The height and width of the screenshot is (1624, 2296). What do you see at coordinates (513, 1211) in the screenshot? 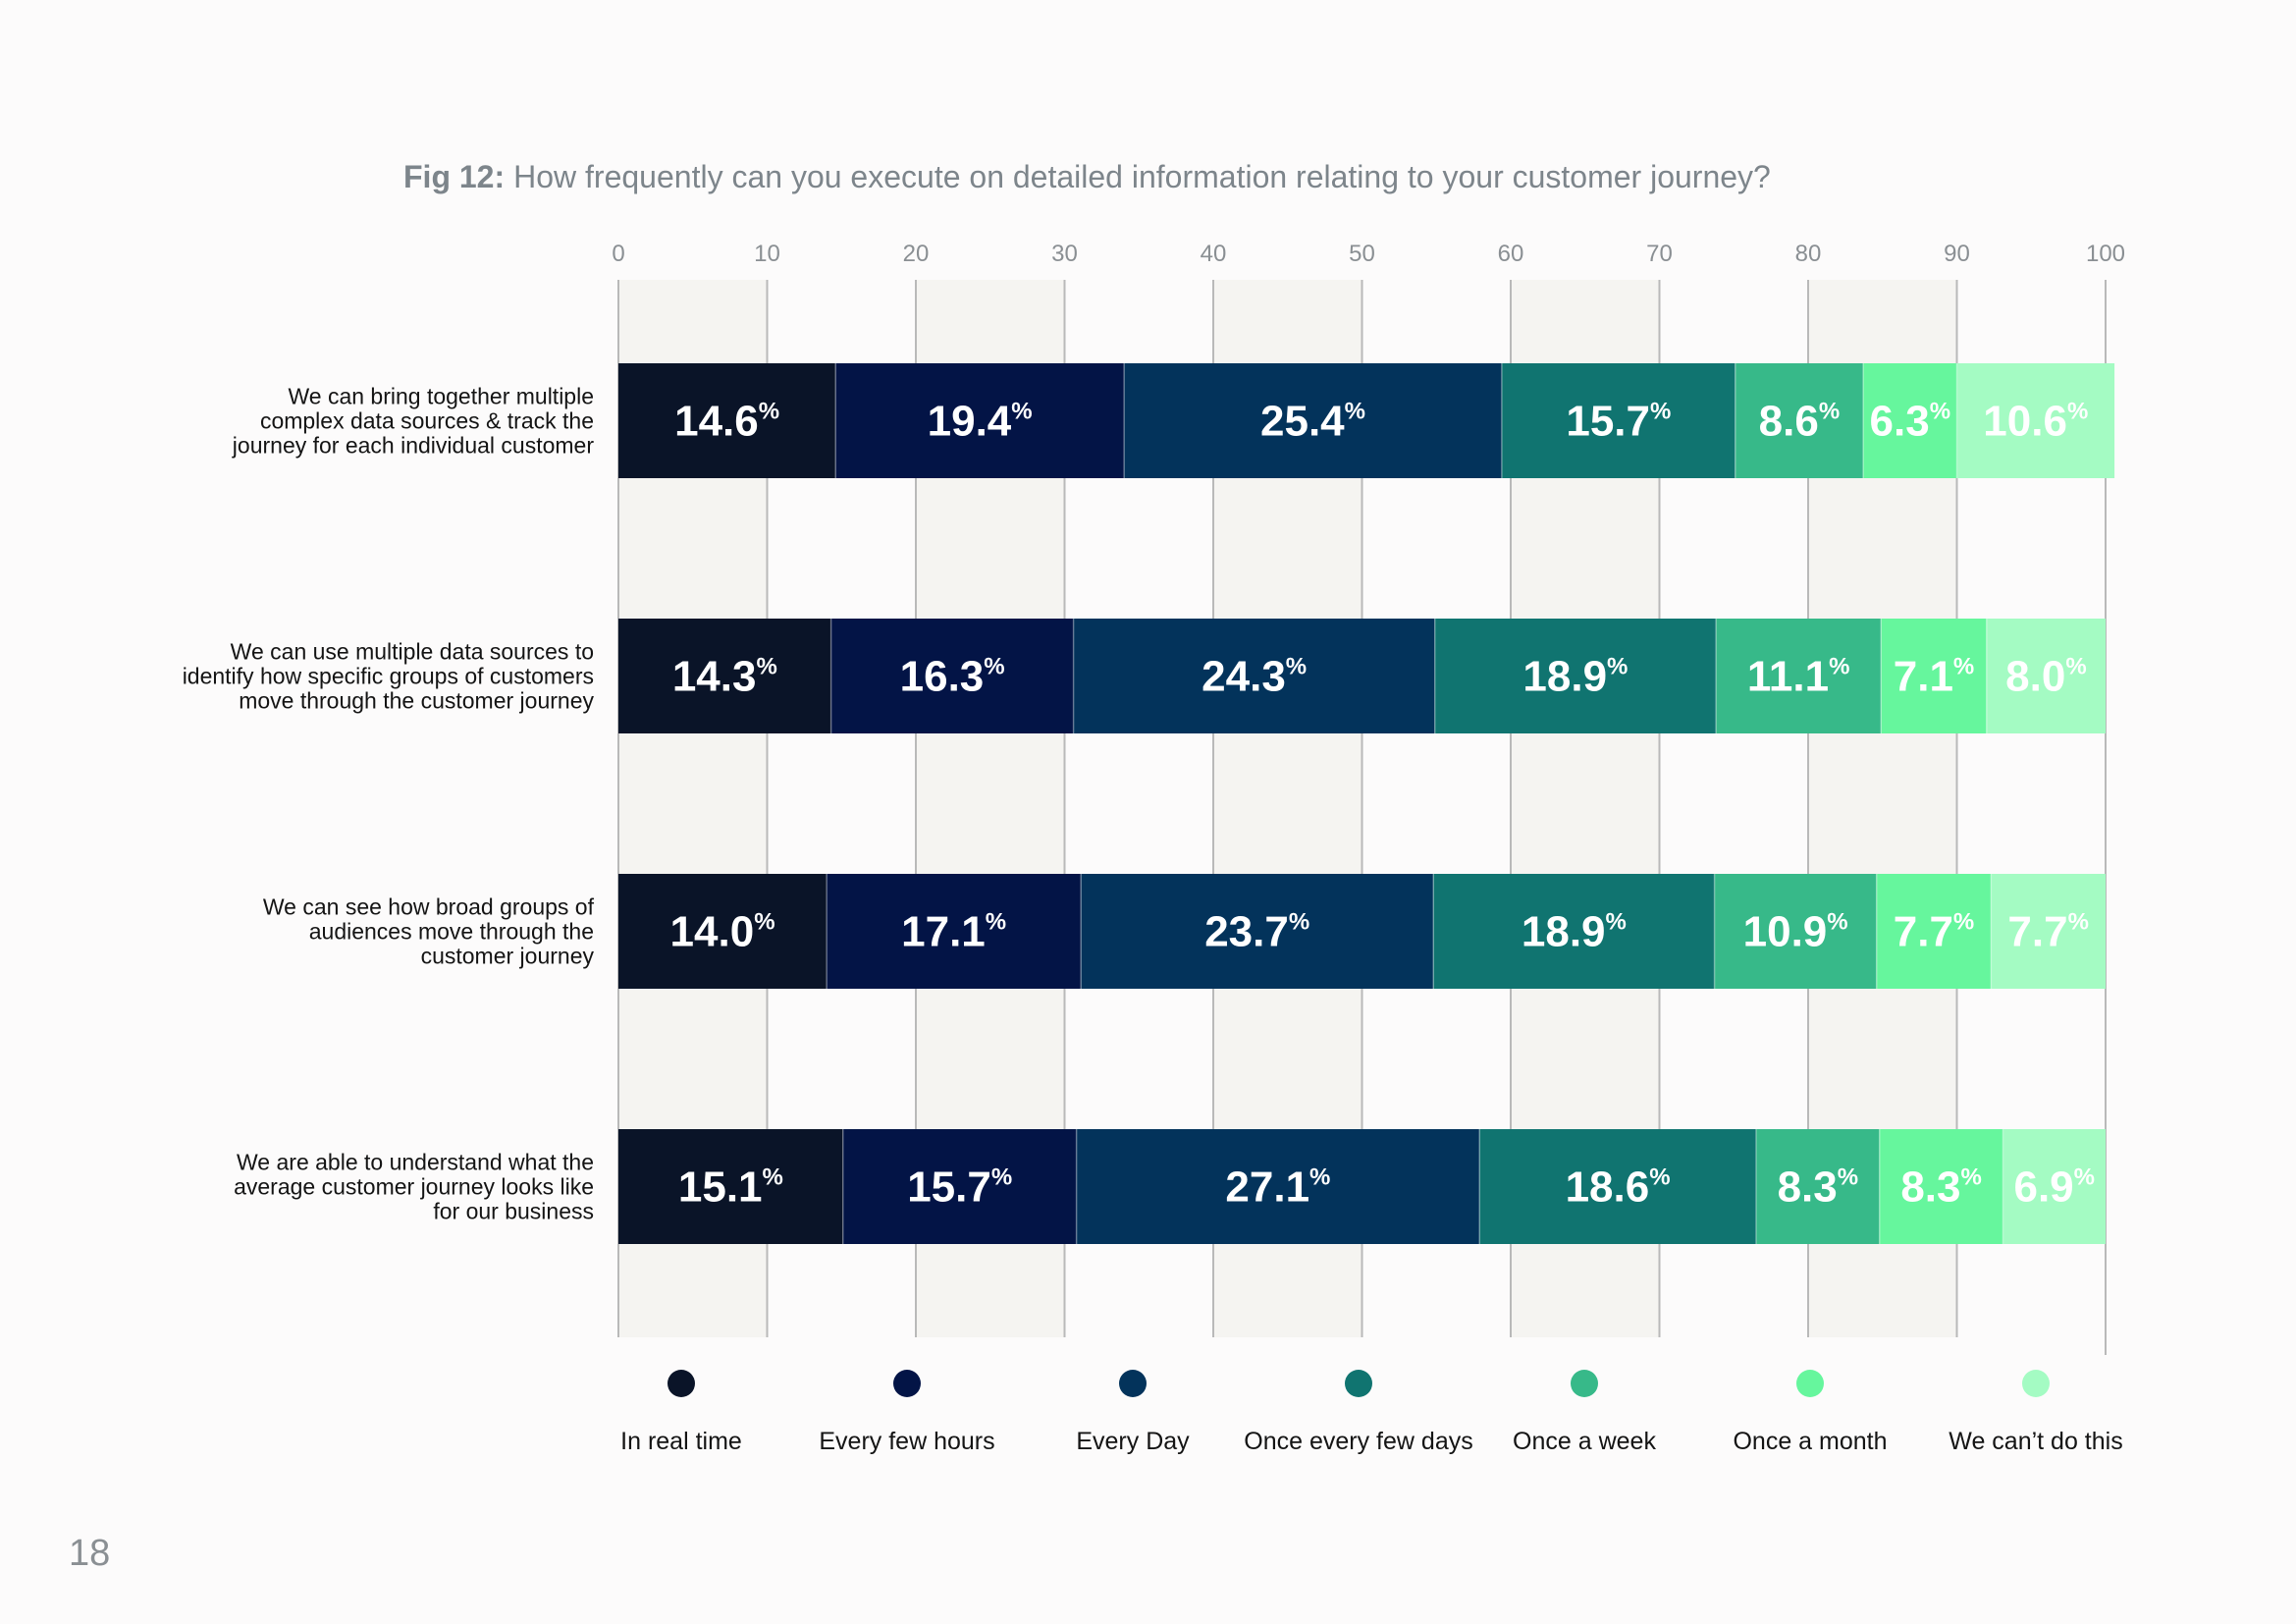
I see `category-label: for our business` at bounding box center [513, 1211].